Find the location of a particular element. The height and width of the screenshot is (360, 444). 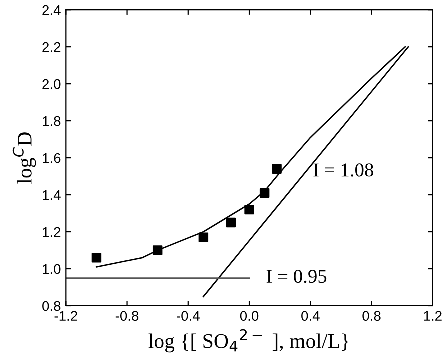

y-axis-title: log$^{C}$D is located at coordinates (24, 158).